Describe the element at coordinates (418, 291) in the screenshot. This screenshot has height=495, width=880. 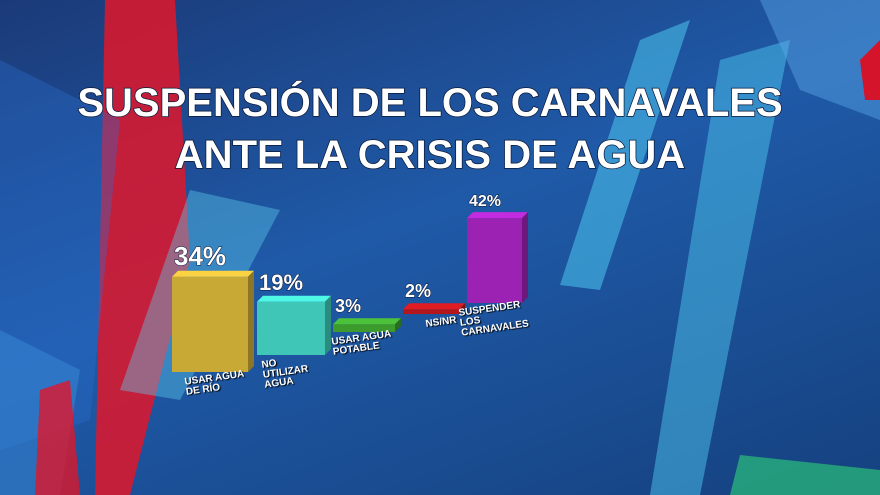
I see `value-label: 2%` at that location.